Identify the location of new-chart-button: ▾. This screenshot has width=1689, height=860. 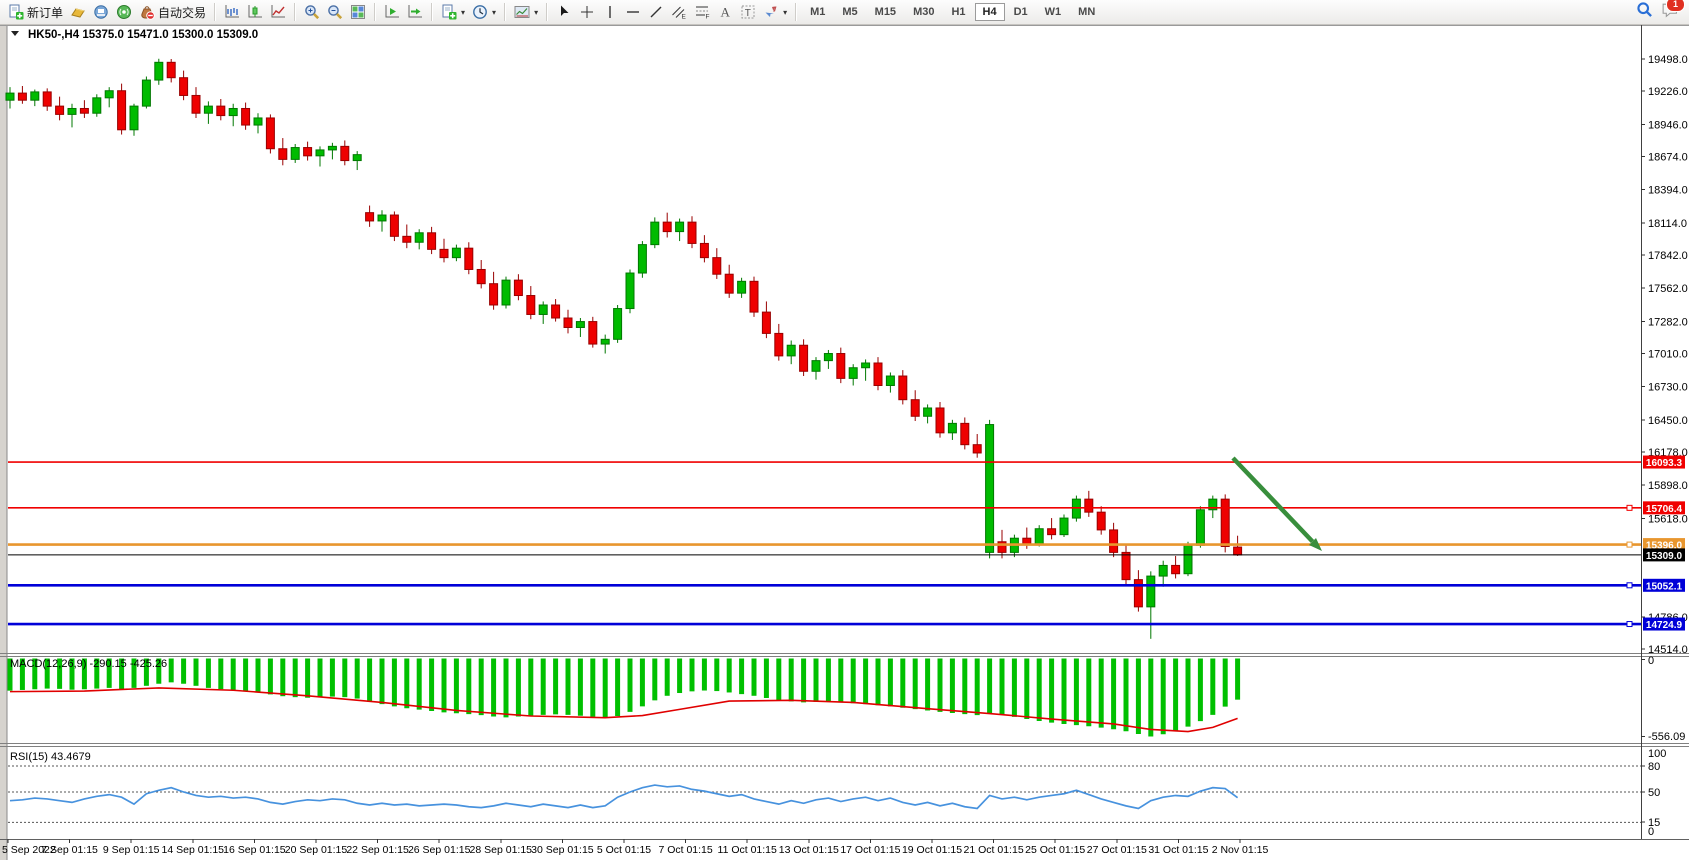
(453, 12).